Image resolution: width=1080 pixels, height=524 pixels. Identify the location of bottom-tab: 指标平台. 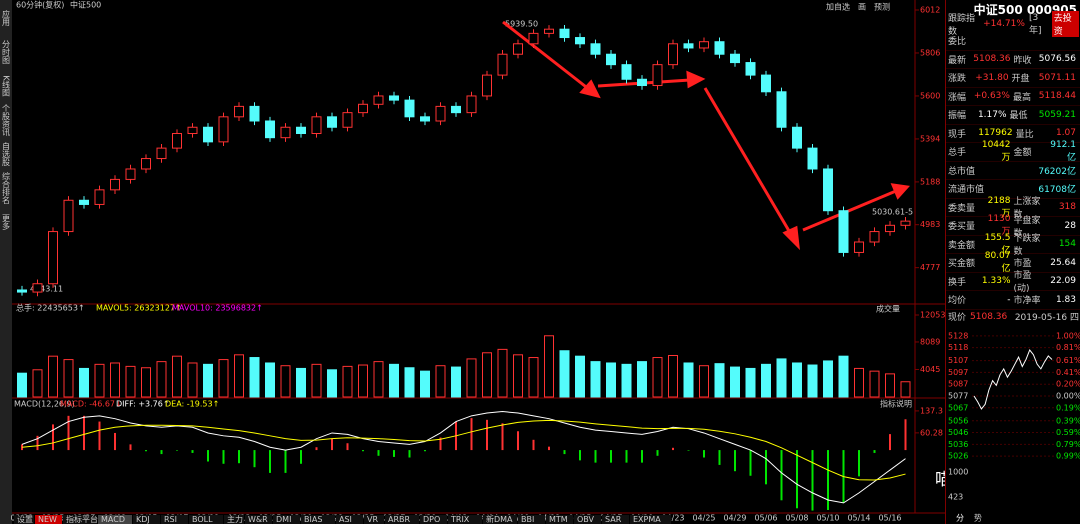
(82, 519).